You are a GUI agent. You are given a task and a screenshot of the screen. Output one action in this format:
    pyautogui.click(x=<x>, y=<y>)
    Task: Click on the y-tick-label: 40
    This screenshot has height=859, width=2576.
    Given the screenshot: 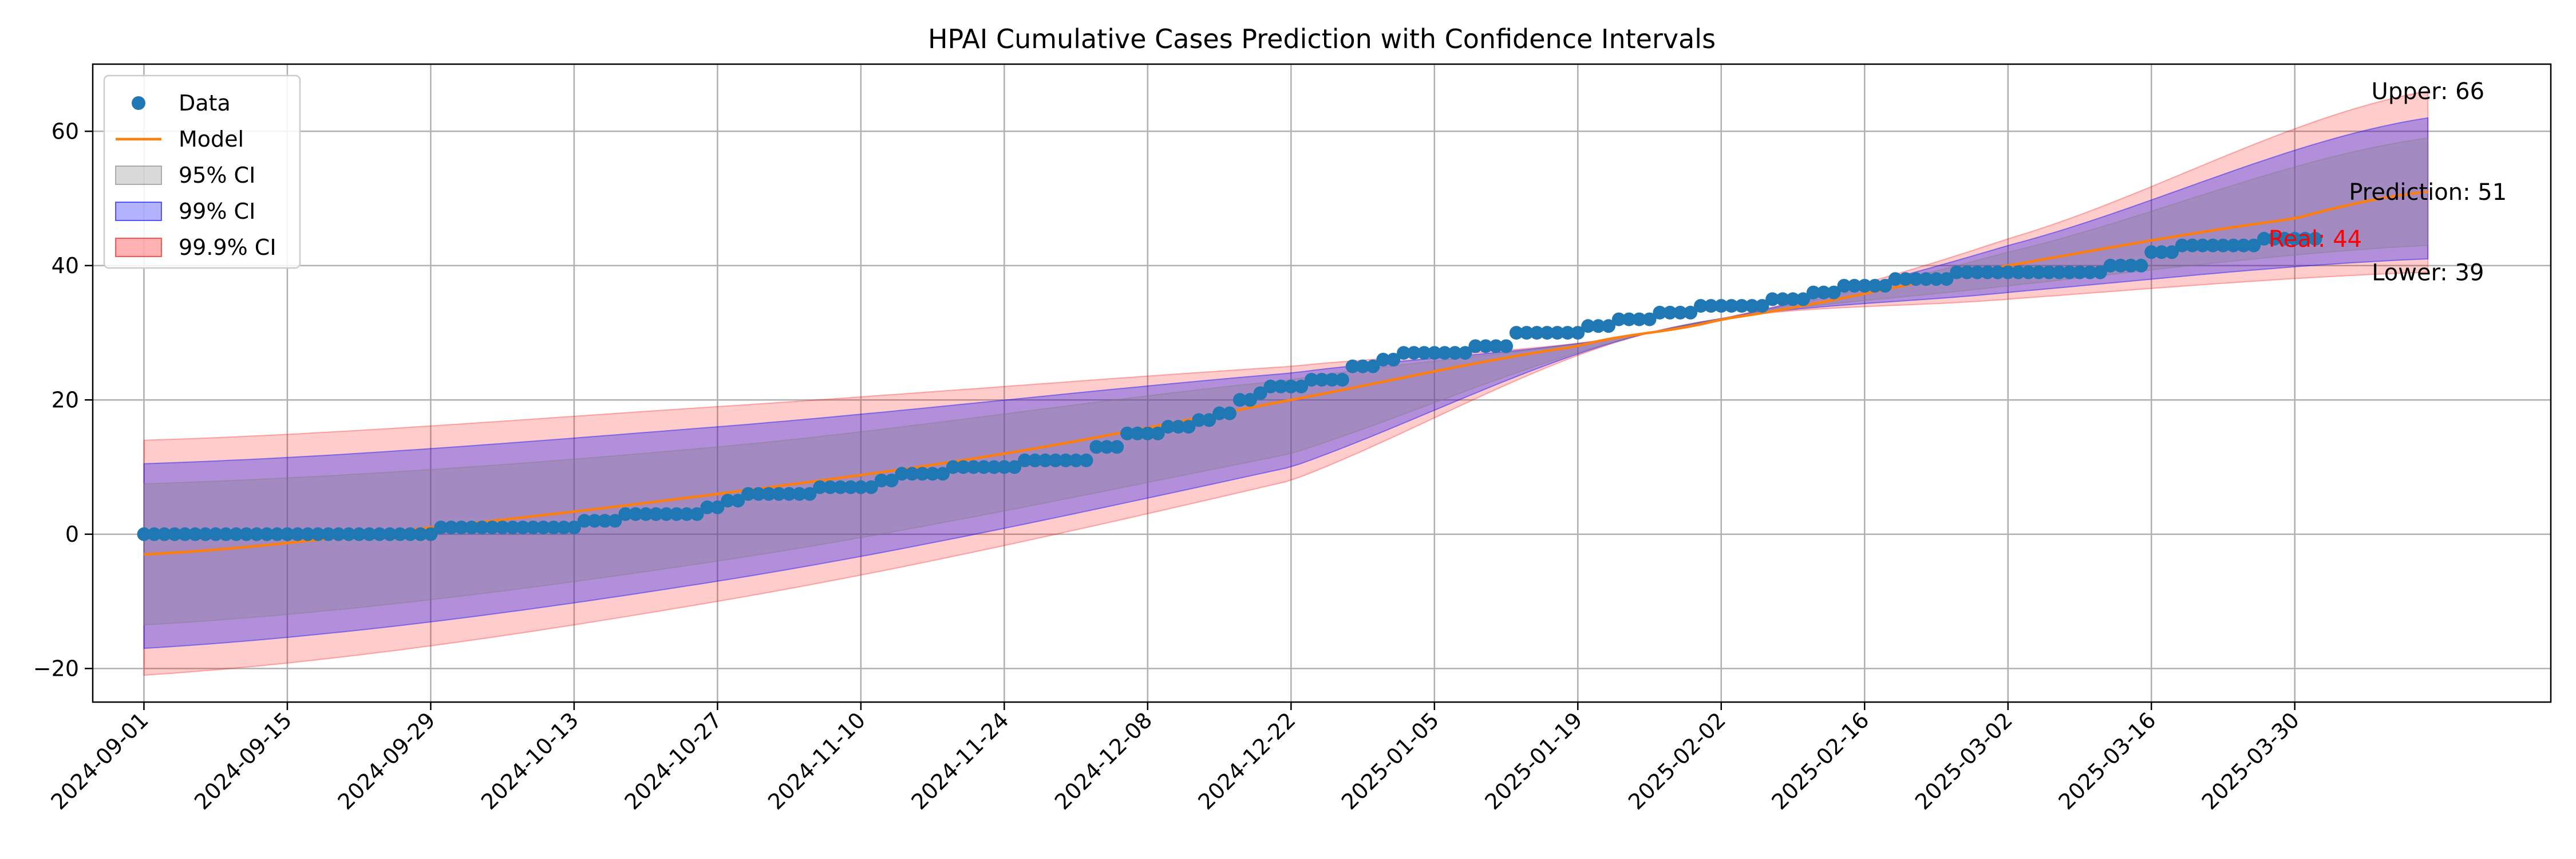 What is the action you would take?
    pyautogui.click(x=65, y=265)
    